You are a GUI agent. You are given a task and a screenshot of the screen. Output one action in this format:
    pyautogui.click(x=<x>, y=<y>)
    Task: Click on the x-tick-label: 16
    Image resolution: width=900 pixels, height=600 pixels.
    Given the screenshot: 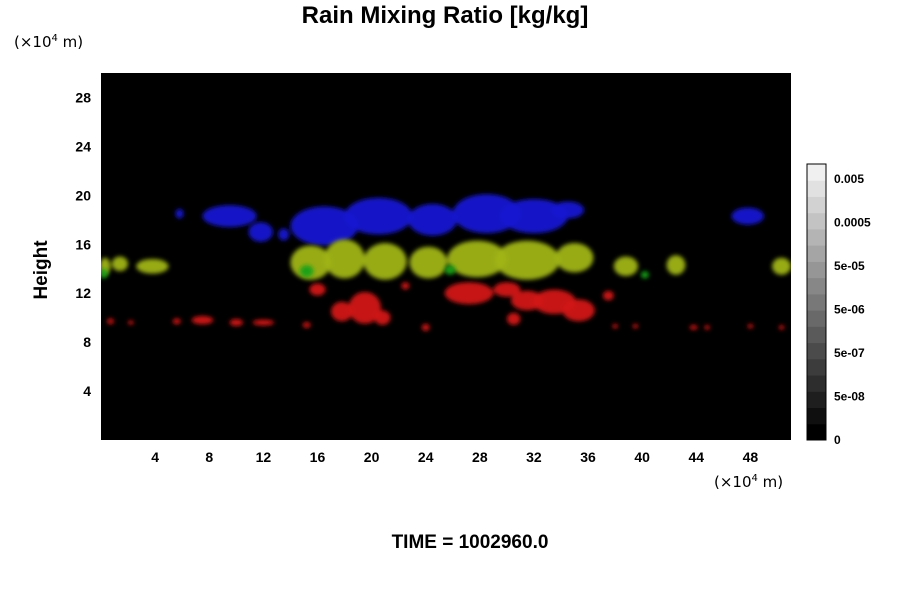 What is the action you would take?
    pyautogui.click(x=318, y=457)
    